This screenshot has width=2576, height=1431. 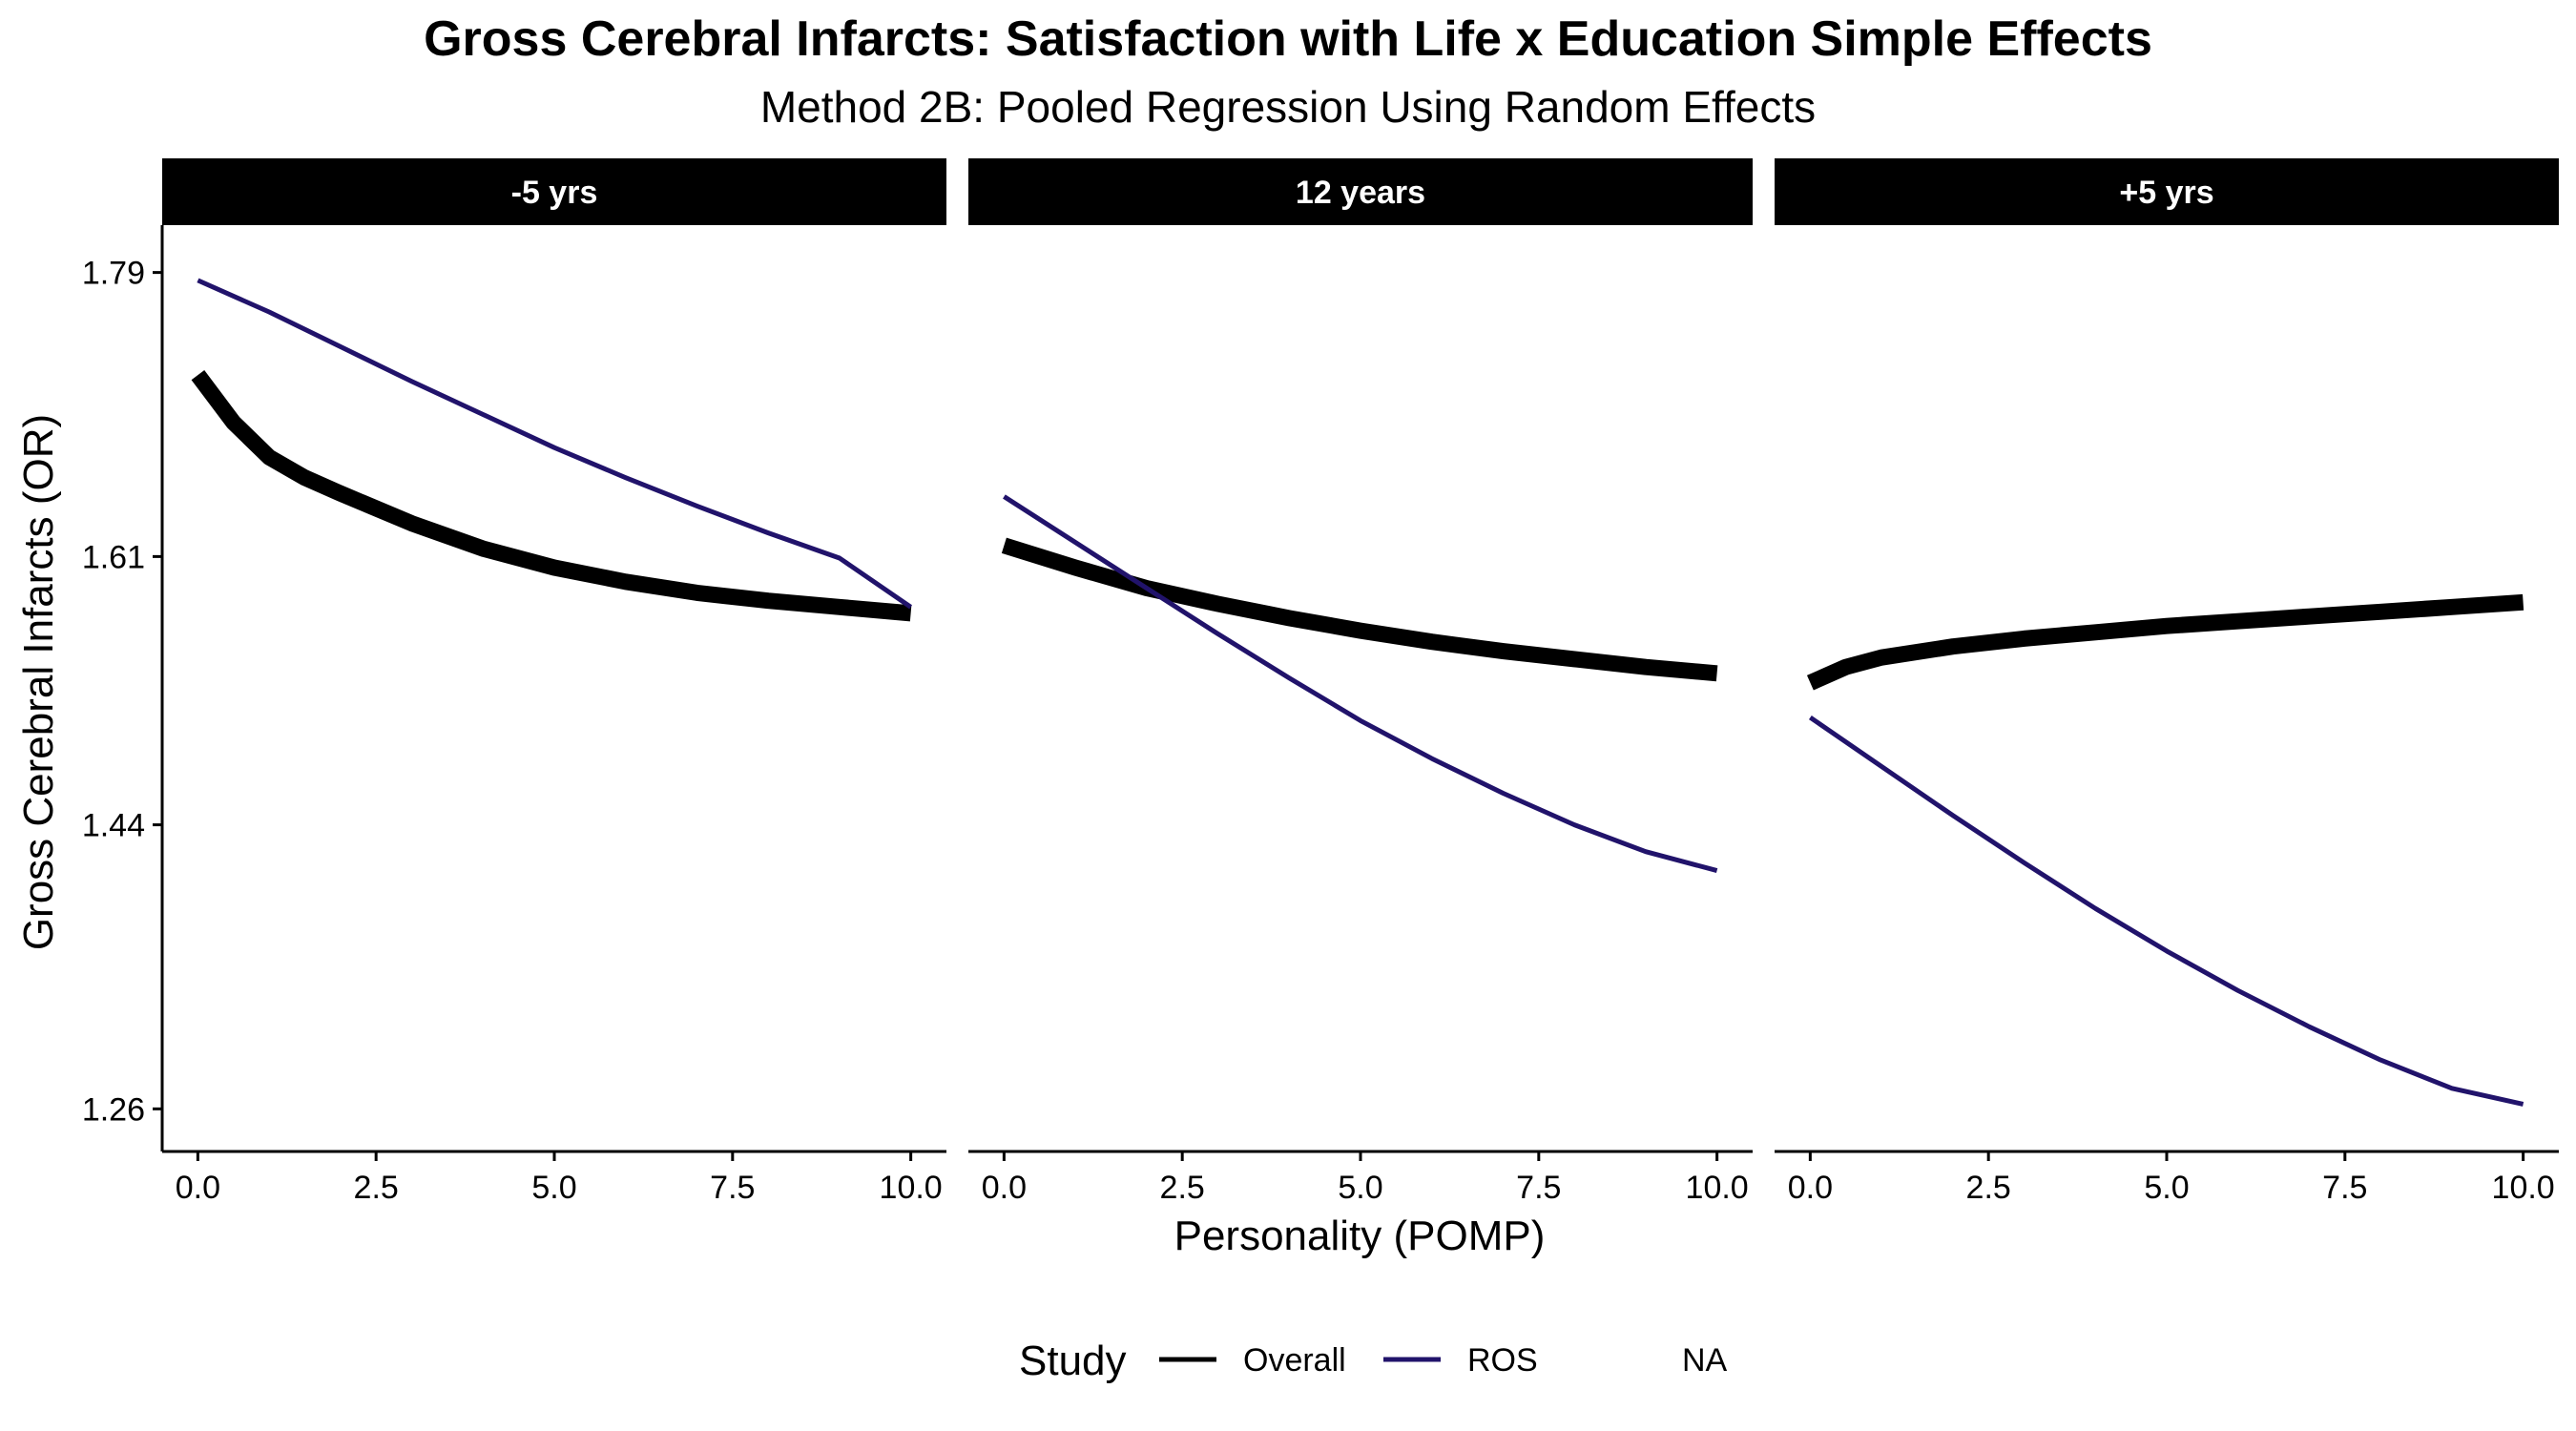 I want to click on y-tick-label: 1.79, so click(x=113, y=274).